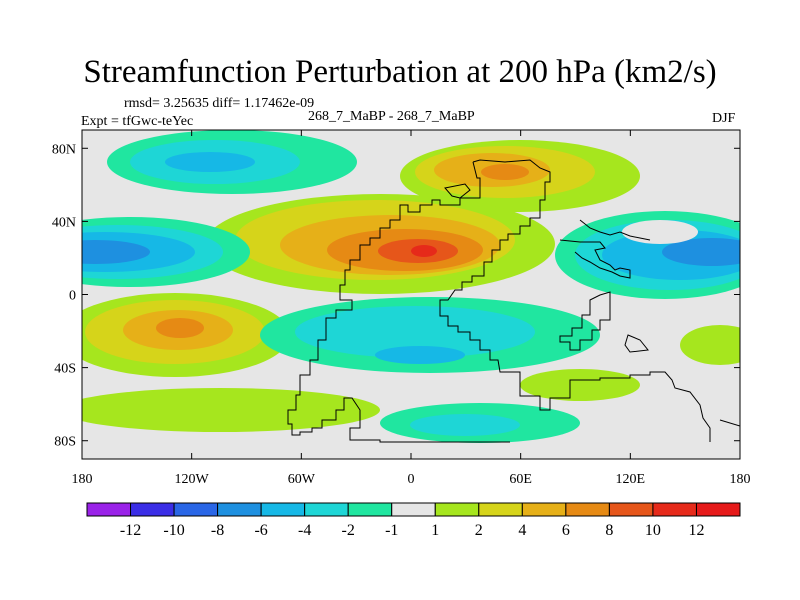  I want to click on colorbar-label: -8, so click(217, 530).